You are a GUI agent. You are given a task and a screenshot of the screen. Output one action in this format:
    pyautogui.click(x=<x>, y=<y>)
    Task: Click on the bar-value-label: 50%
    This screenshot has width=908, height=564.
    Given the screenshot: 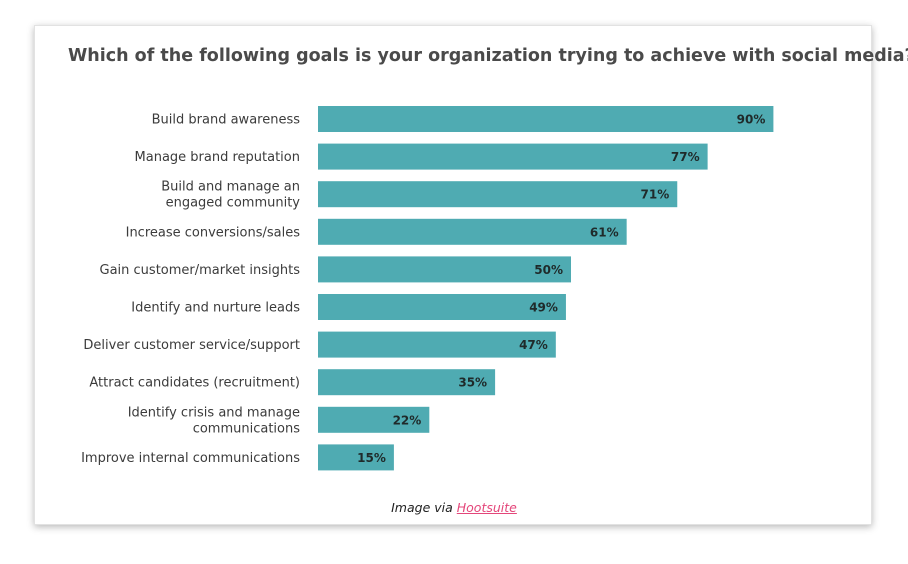 What is the action you would take?
    pyautogui.click(x=548, y=270)
    